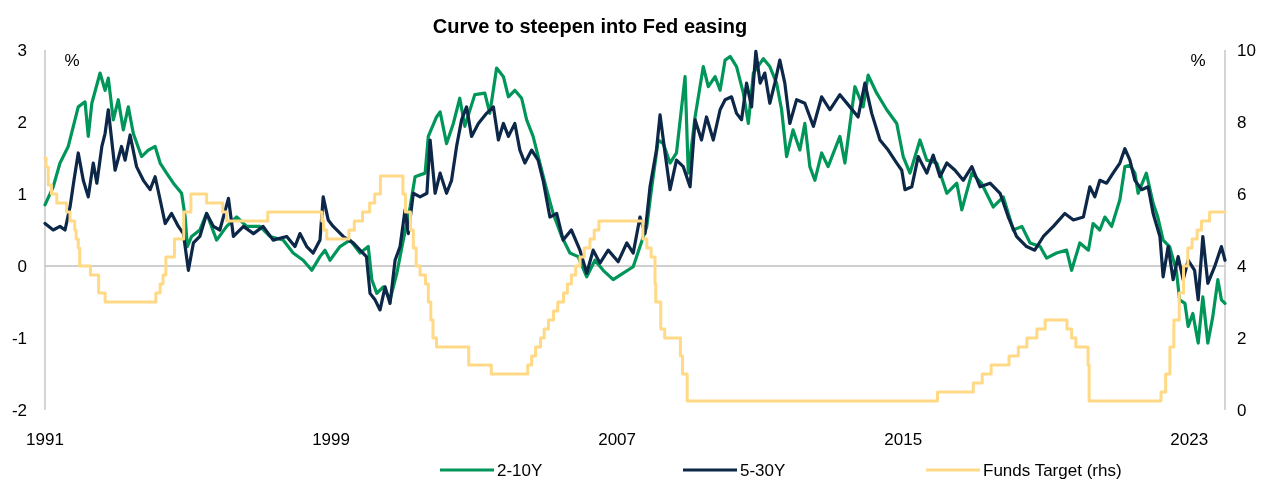 Image resolution: width=1274 pixels, height=481 pixels. Describe the element at coordinates (72, 60) in the screenshot. I see `y-axis-title: %` at that location.